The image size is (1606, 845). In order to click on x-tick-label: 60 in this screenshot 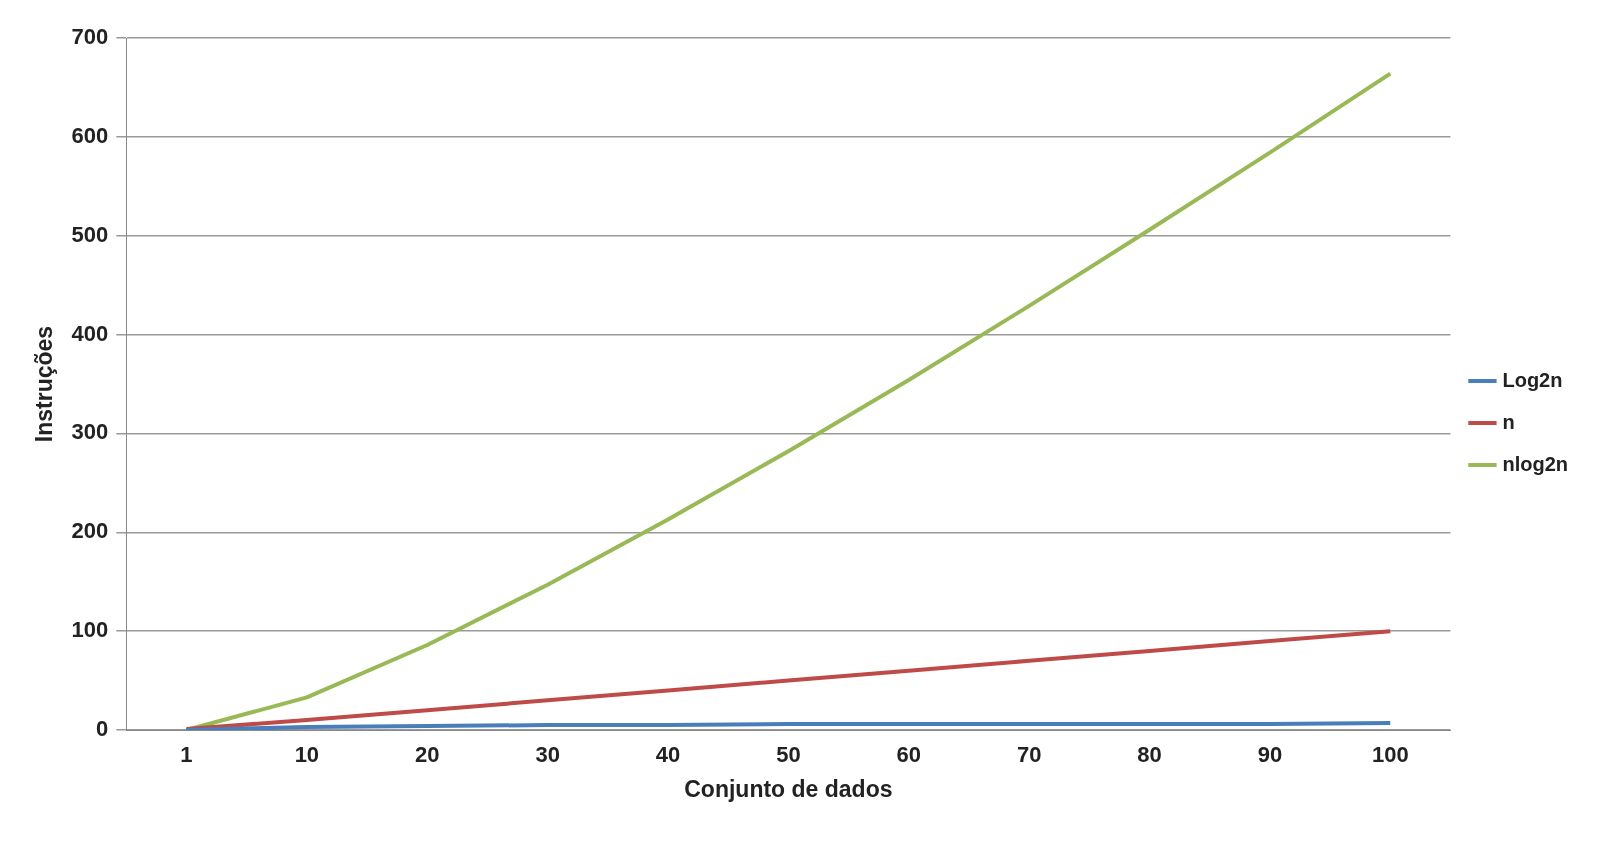, I will do `click(908, 755)`.